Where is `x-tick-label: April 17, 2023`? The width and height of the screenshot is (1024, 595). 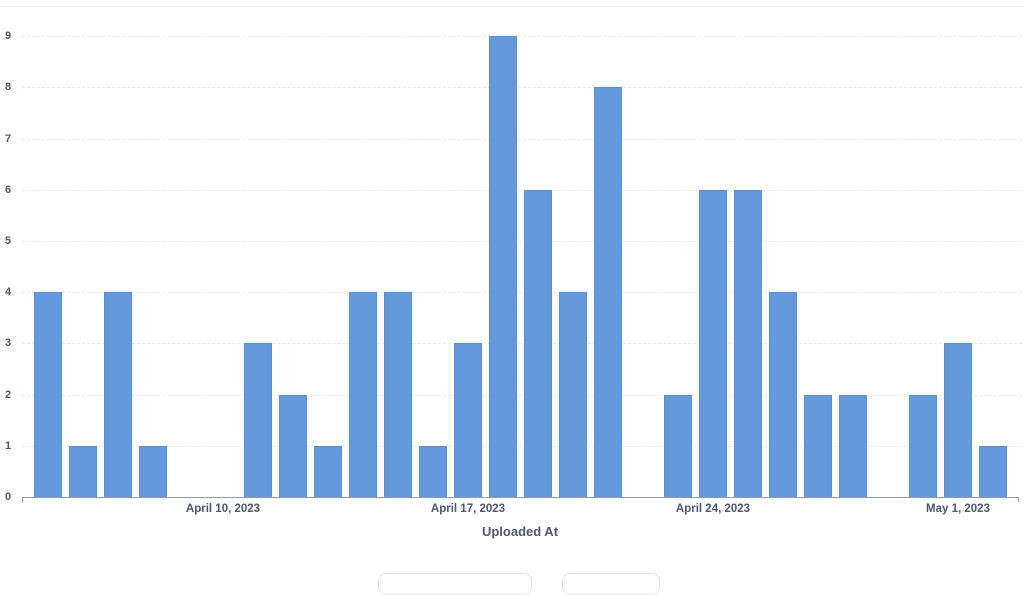 x-tick-label: April 17, 2023 is located at coordinates (468, 509).